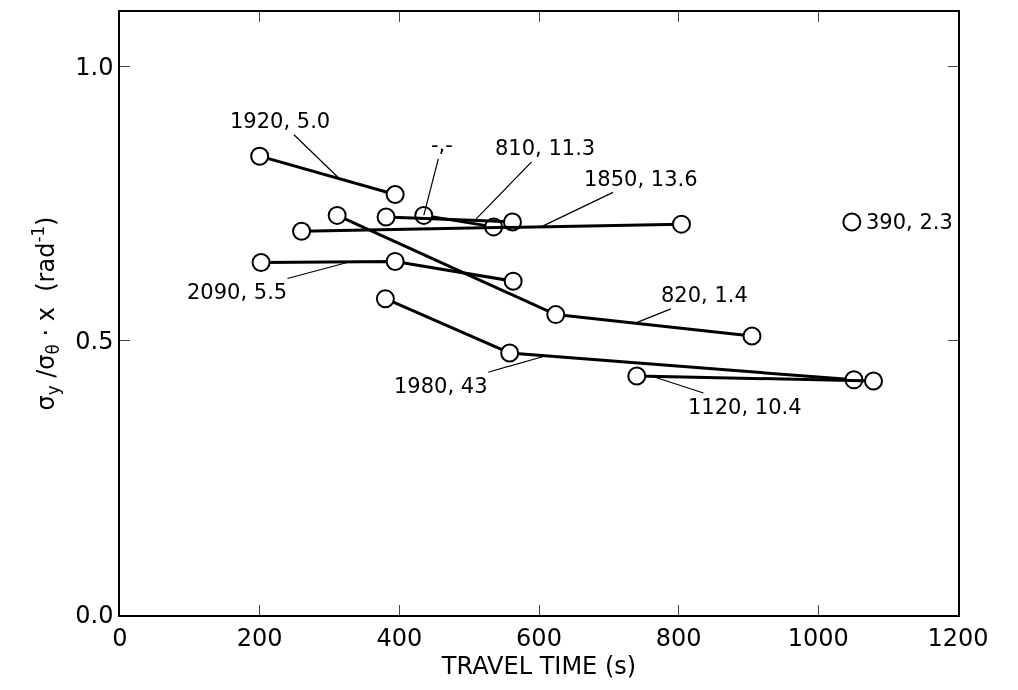  What do you see at coordinates (958, 637) in the screenshot?
I see `x-tick-label: 1200` at bounding box center [958, 637].